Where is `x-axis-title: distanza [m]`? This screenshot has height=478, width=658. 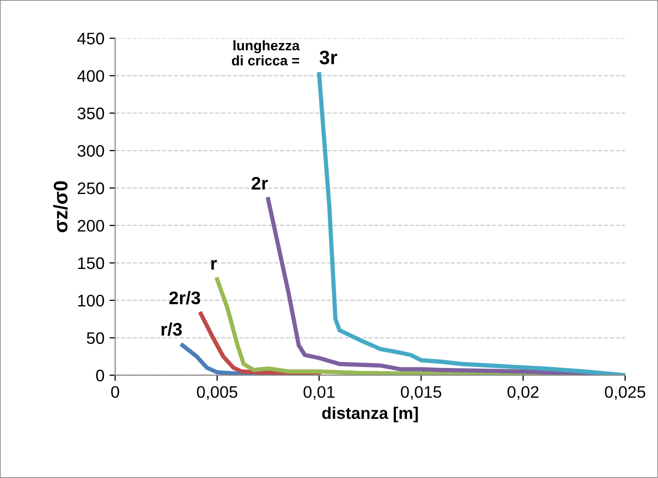 x-axis-title: distanza [m] is located at coordinates (370, 414).